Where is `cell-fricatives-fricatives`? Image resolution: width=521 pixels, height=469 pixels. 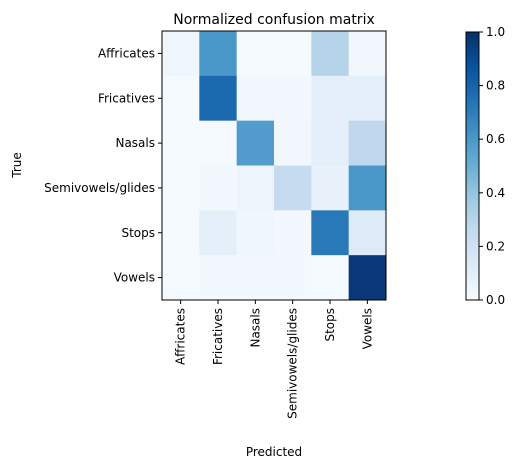
cell-fricatives-fricatives is located at coordinates (218, 98).